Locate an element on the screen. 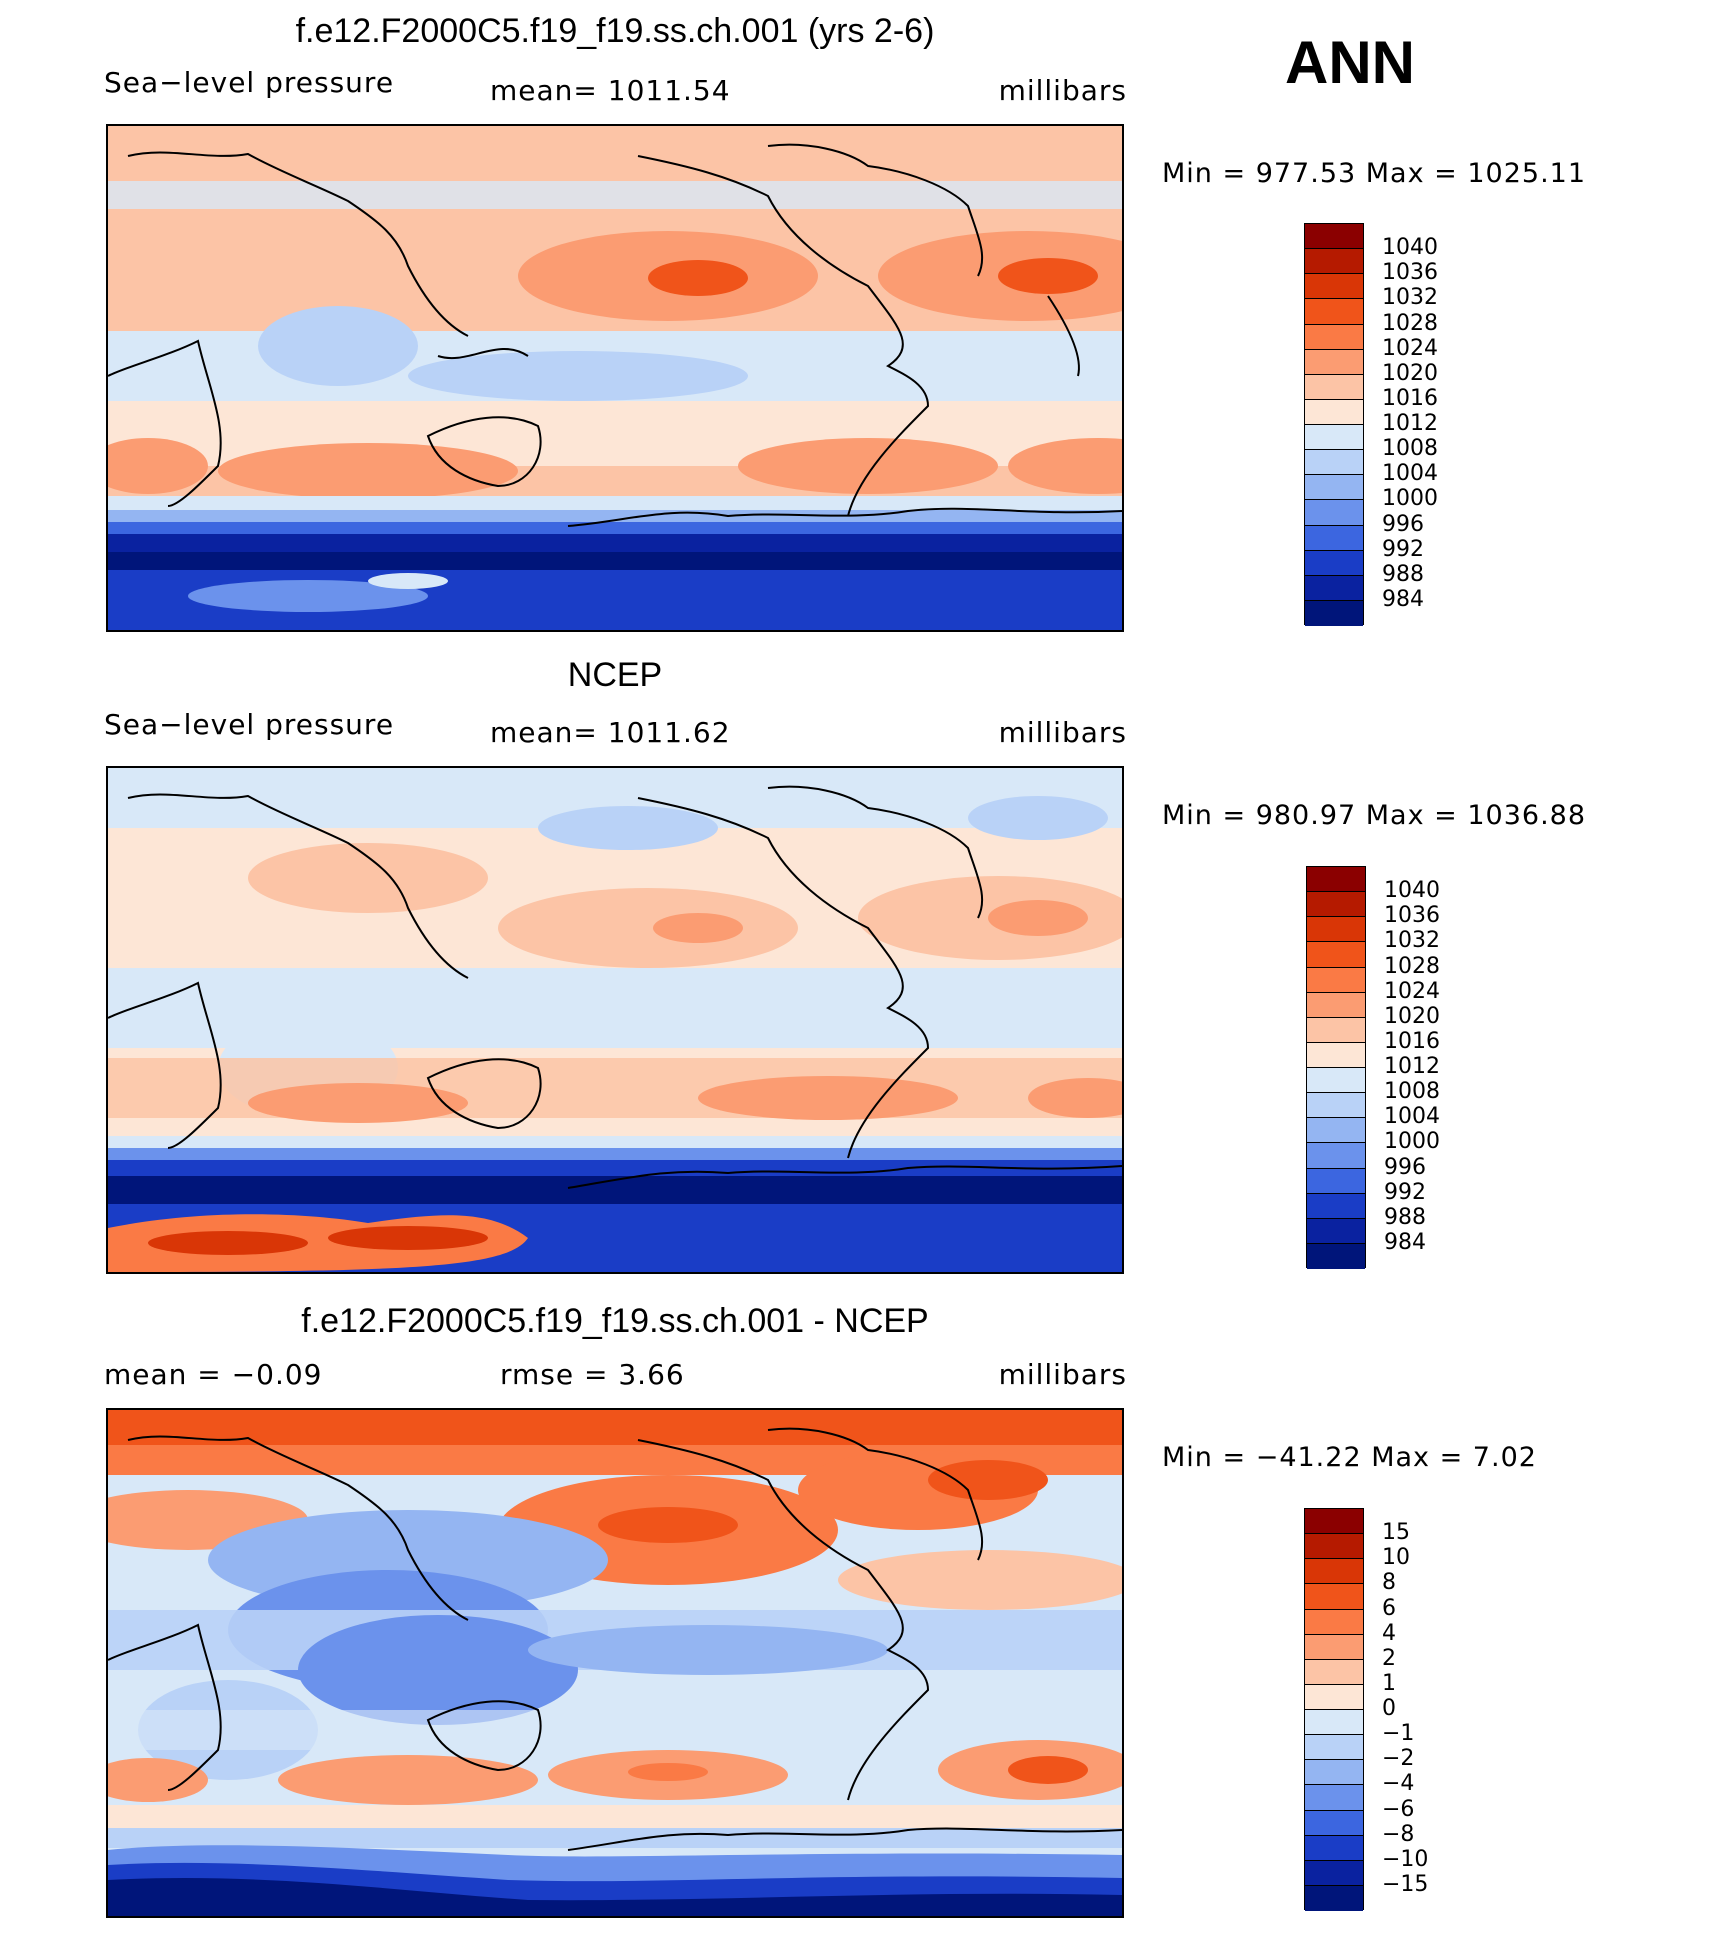 The height and width of the screenshot is (1953, 1710). colorbar-label: 1012 is located at coordinates (1410, 423).